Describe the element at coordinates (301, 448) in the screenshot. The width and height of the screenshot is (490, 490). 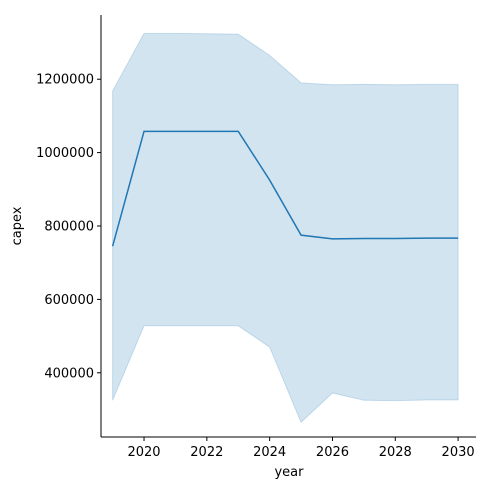
I see `x-axis-ticks: 2020 2022 2024 2026 2028 2030` at that location.